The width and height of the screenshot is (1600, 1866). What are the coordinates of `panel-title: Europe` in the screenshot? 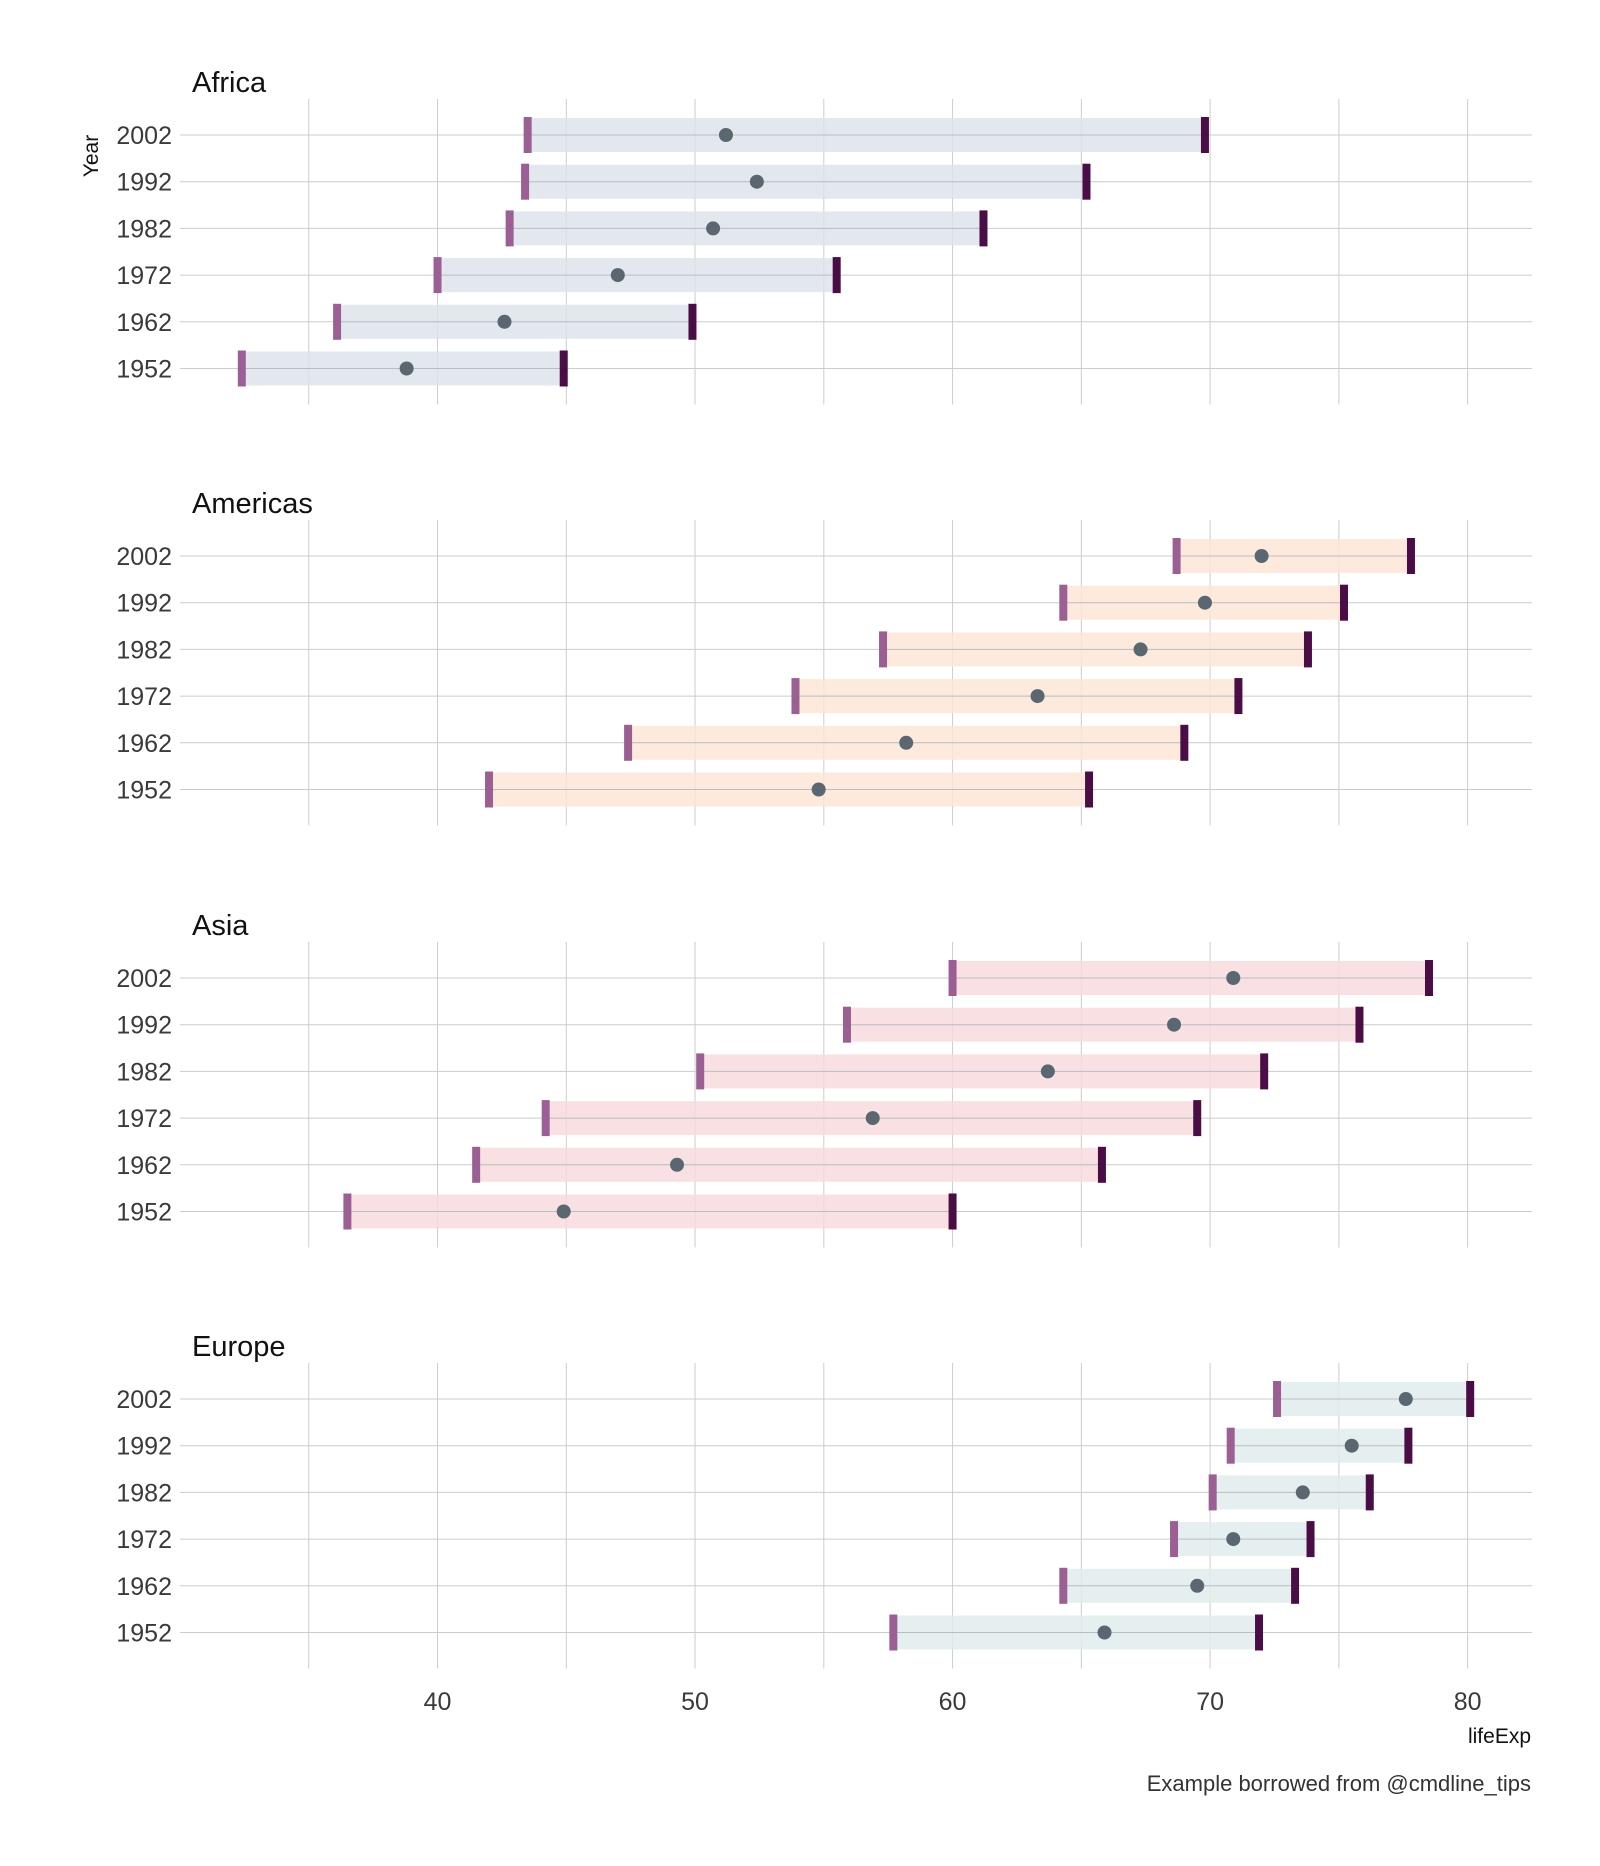 It's located at (239, 1347).